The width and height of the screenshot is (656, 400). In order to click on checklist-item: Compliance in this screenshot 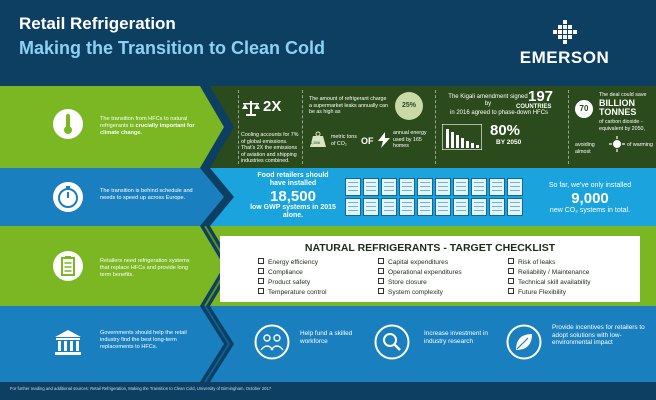, I will do `click(292, 273)`.